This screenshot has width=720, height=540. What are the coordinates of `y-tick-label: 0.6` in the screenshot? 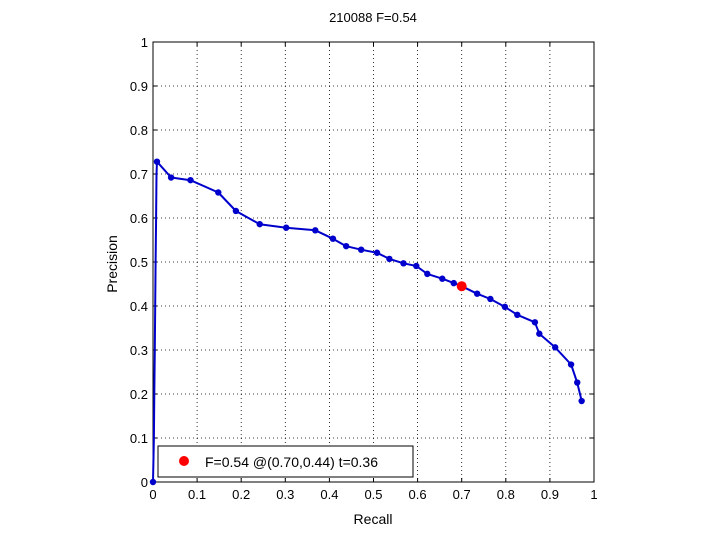 It's located at (139, 218).